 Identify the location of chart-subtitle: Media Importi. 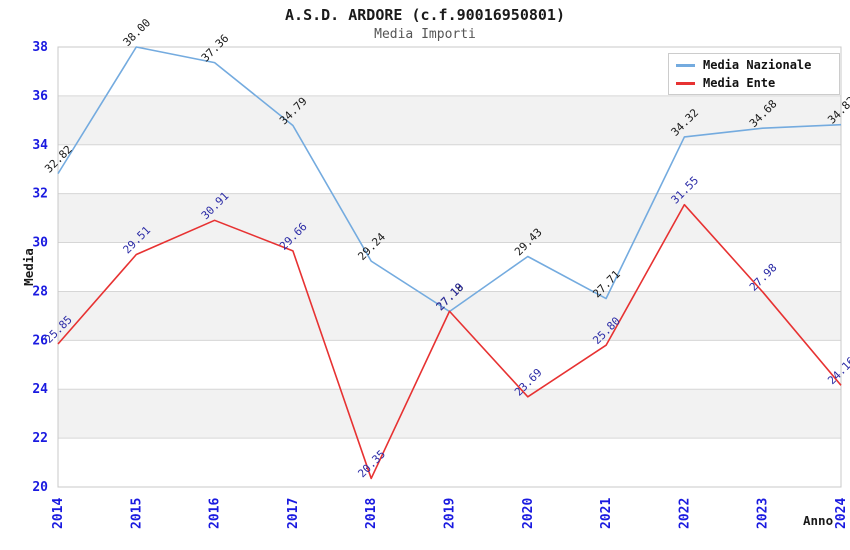
(425, 34).